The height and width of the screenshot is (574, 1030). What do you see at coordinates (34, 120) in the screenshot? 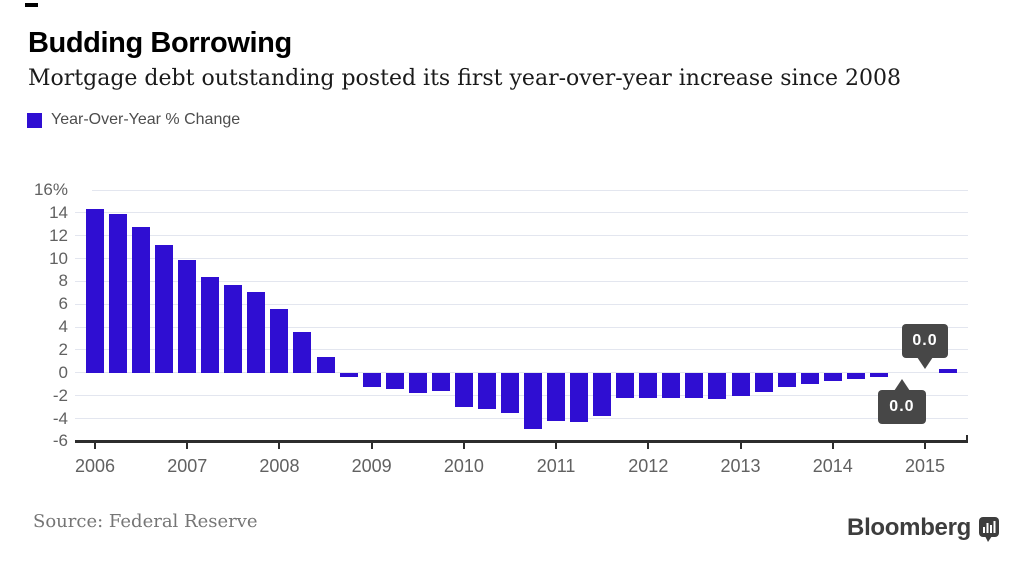
I see `legend-swatch-icon` at bounding box center [34, 120].